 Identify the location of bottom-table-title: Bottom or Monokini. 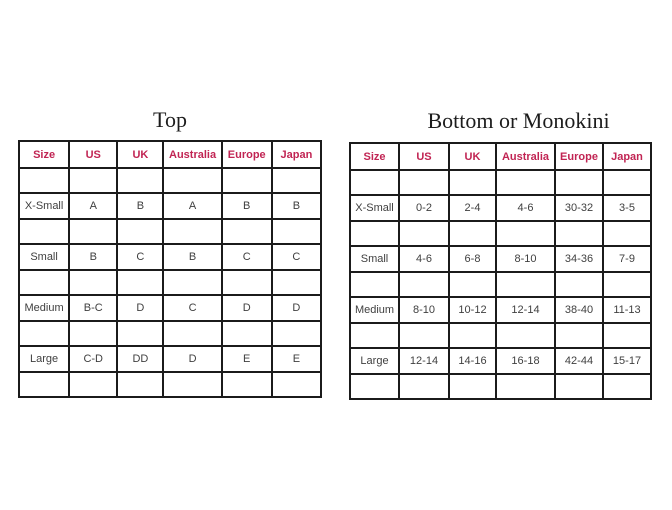
(518, 120).